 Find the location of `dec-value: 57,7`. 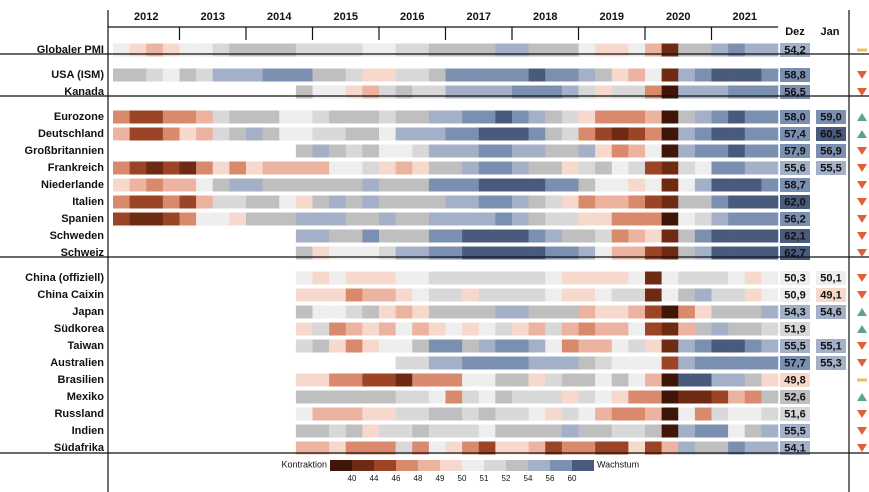

dec-value: 57,7 is located at coordinates (794, 363).